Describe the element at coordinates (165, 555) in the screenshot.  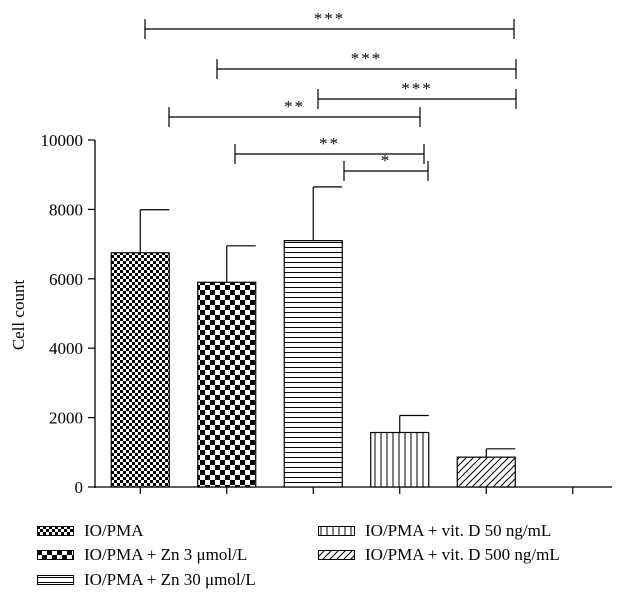
I see `legend-label: IO/PMA + Zn 3 μmol/L` at that location.